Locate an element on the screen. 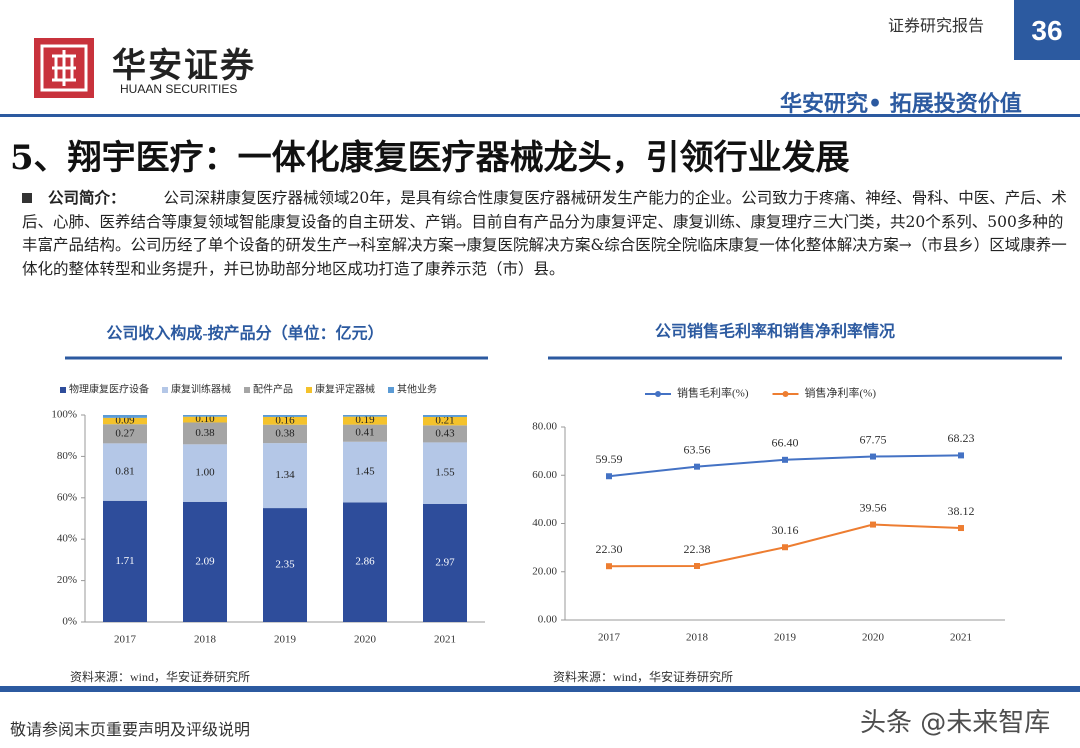 This screenshot has height=748, width=1080. data-label: 0.19 is located at coordinates (365, 420).